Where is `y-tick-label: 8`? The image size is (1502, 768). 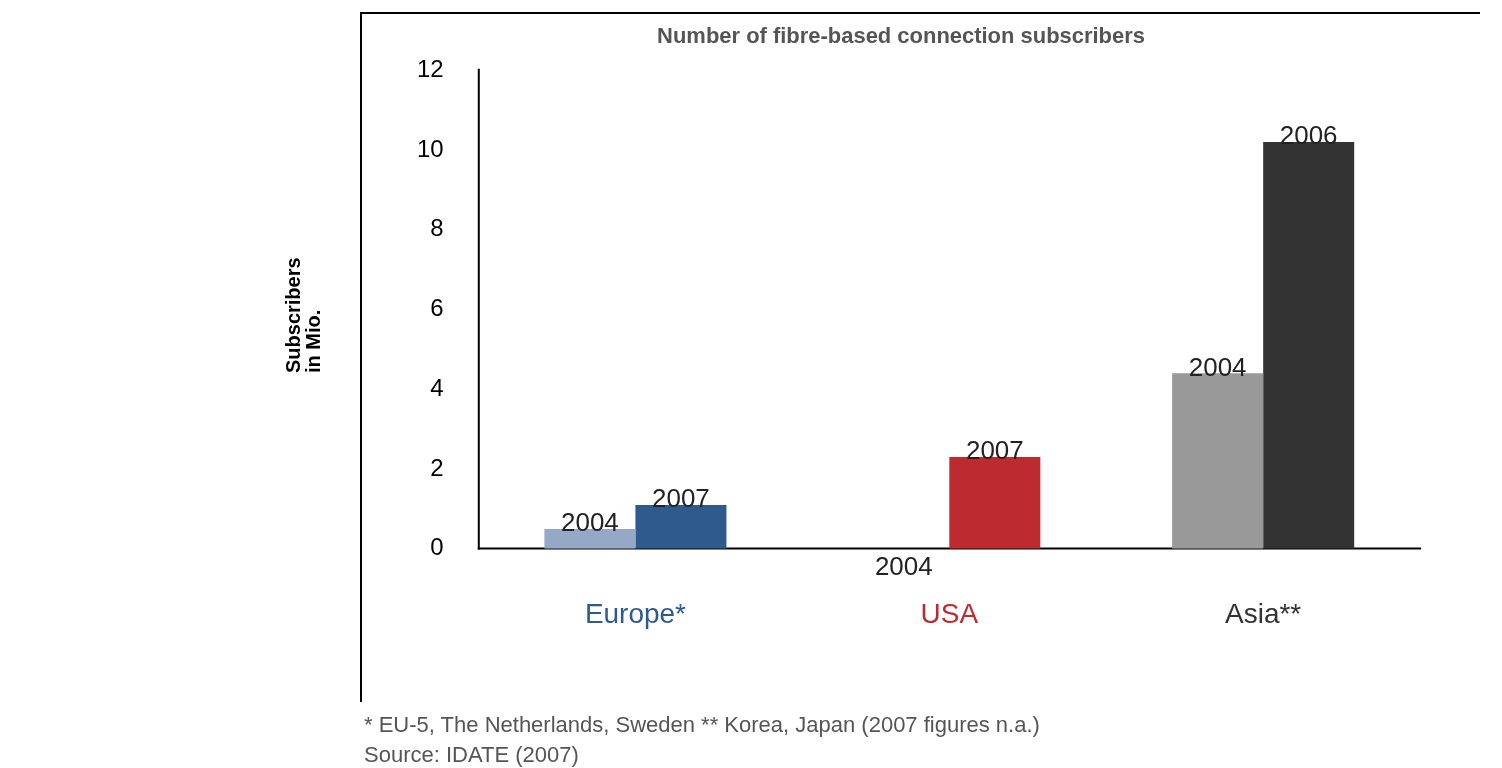 y-tick-label: 8 is located at coordinates (437, 228).